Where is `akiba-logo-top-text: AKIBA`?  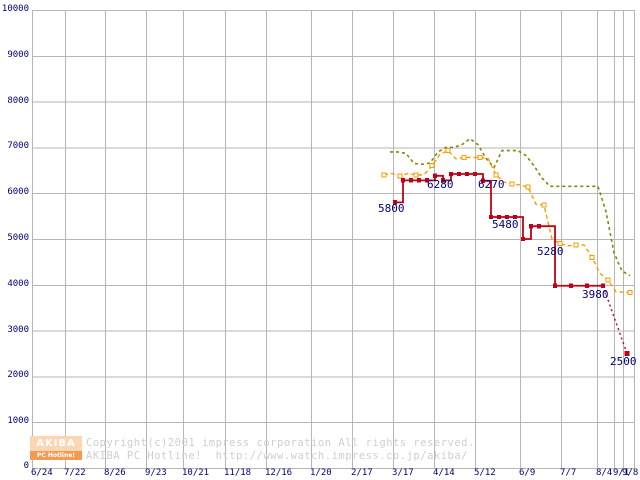 akiba-logo-top-text: AKIBA is located at coordinates (56, 443).